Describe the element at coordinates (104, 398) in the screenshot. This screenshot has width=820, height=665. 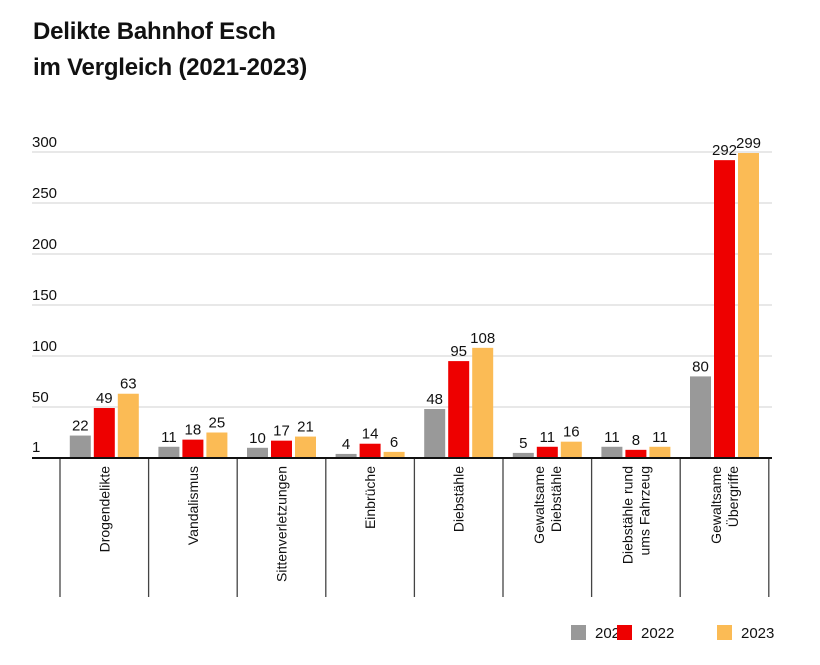
I see `data-label: 49` at that location.